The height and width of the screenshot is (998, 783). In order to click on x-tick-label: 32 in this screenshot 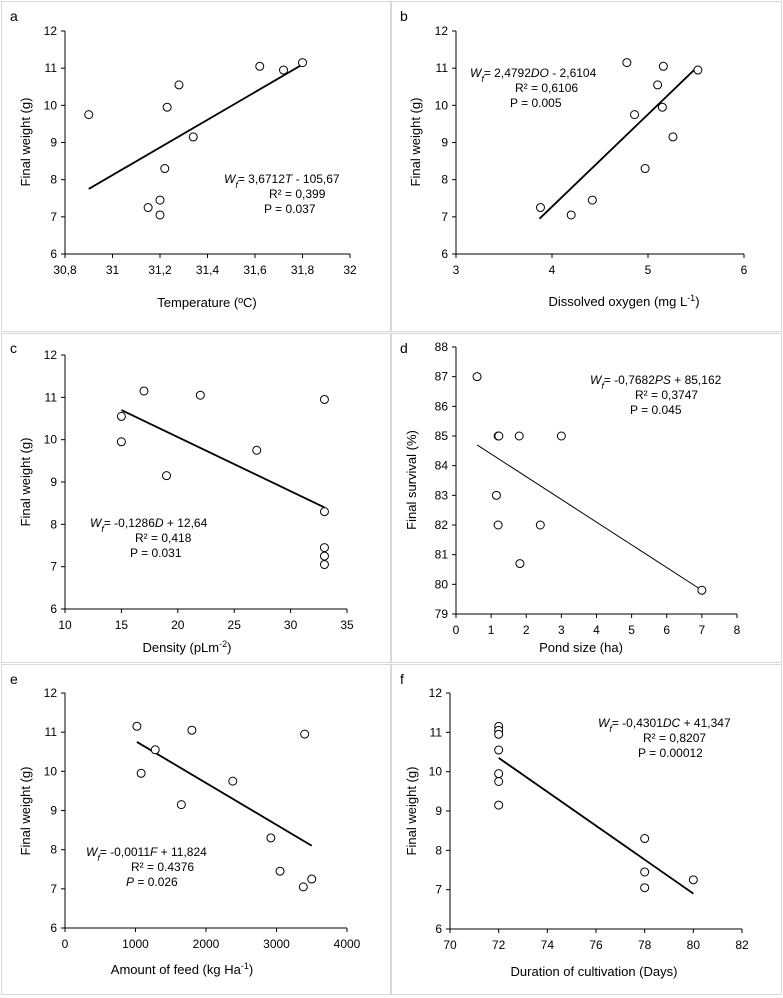, I will do `click(350, 270)`.